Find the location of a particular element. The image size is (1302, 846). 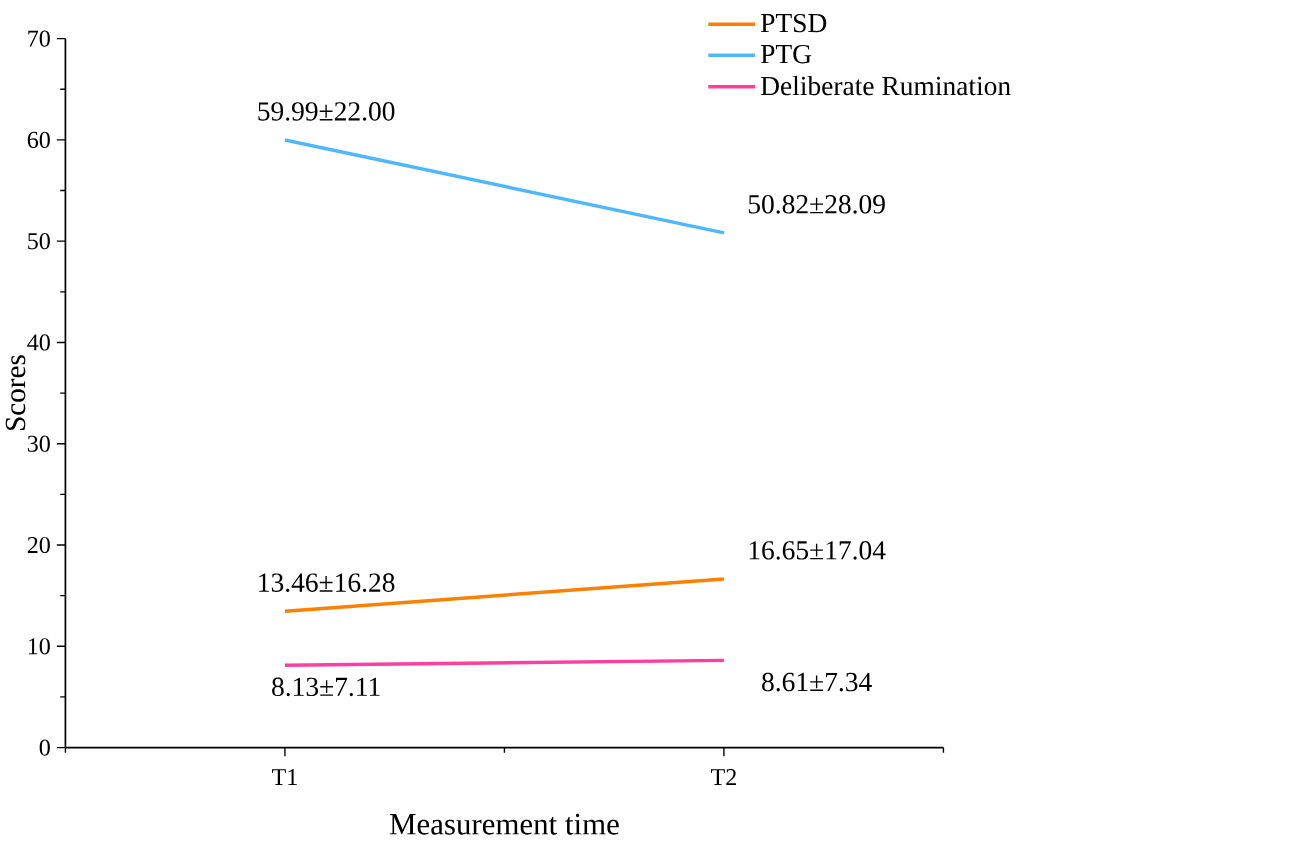

y-tick-label: 40 is located at coordinates (38, 342).